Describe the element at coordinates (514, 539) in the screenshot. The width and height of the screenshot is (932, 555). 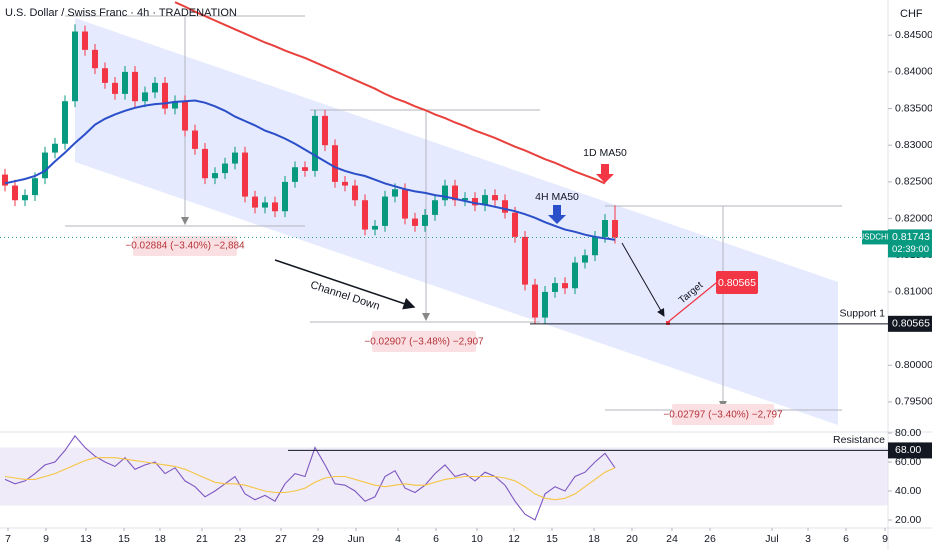
I see `x-tick-label: 12` at that location.